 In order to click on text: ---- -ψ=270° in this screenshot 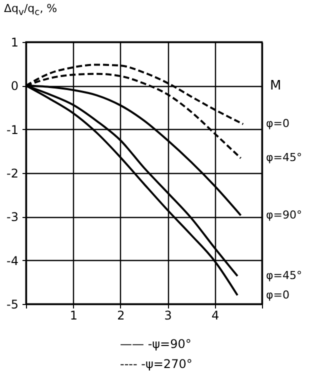, I will do `click(156, 364)`.